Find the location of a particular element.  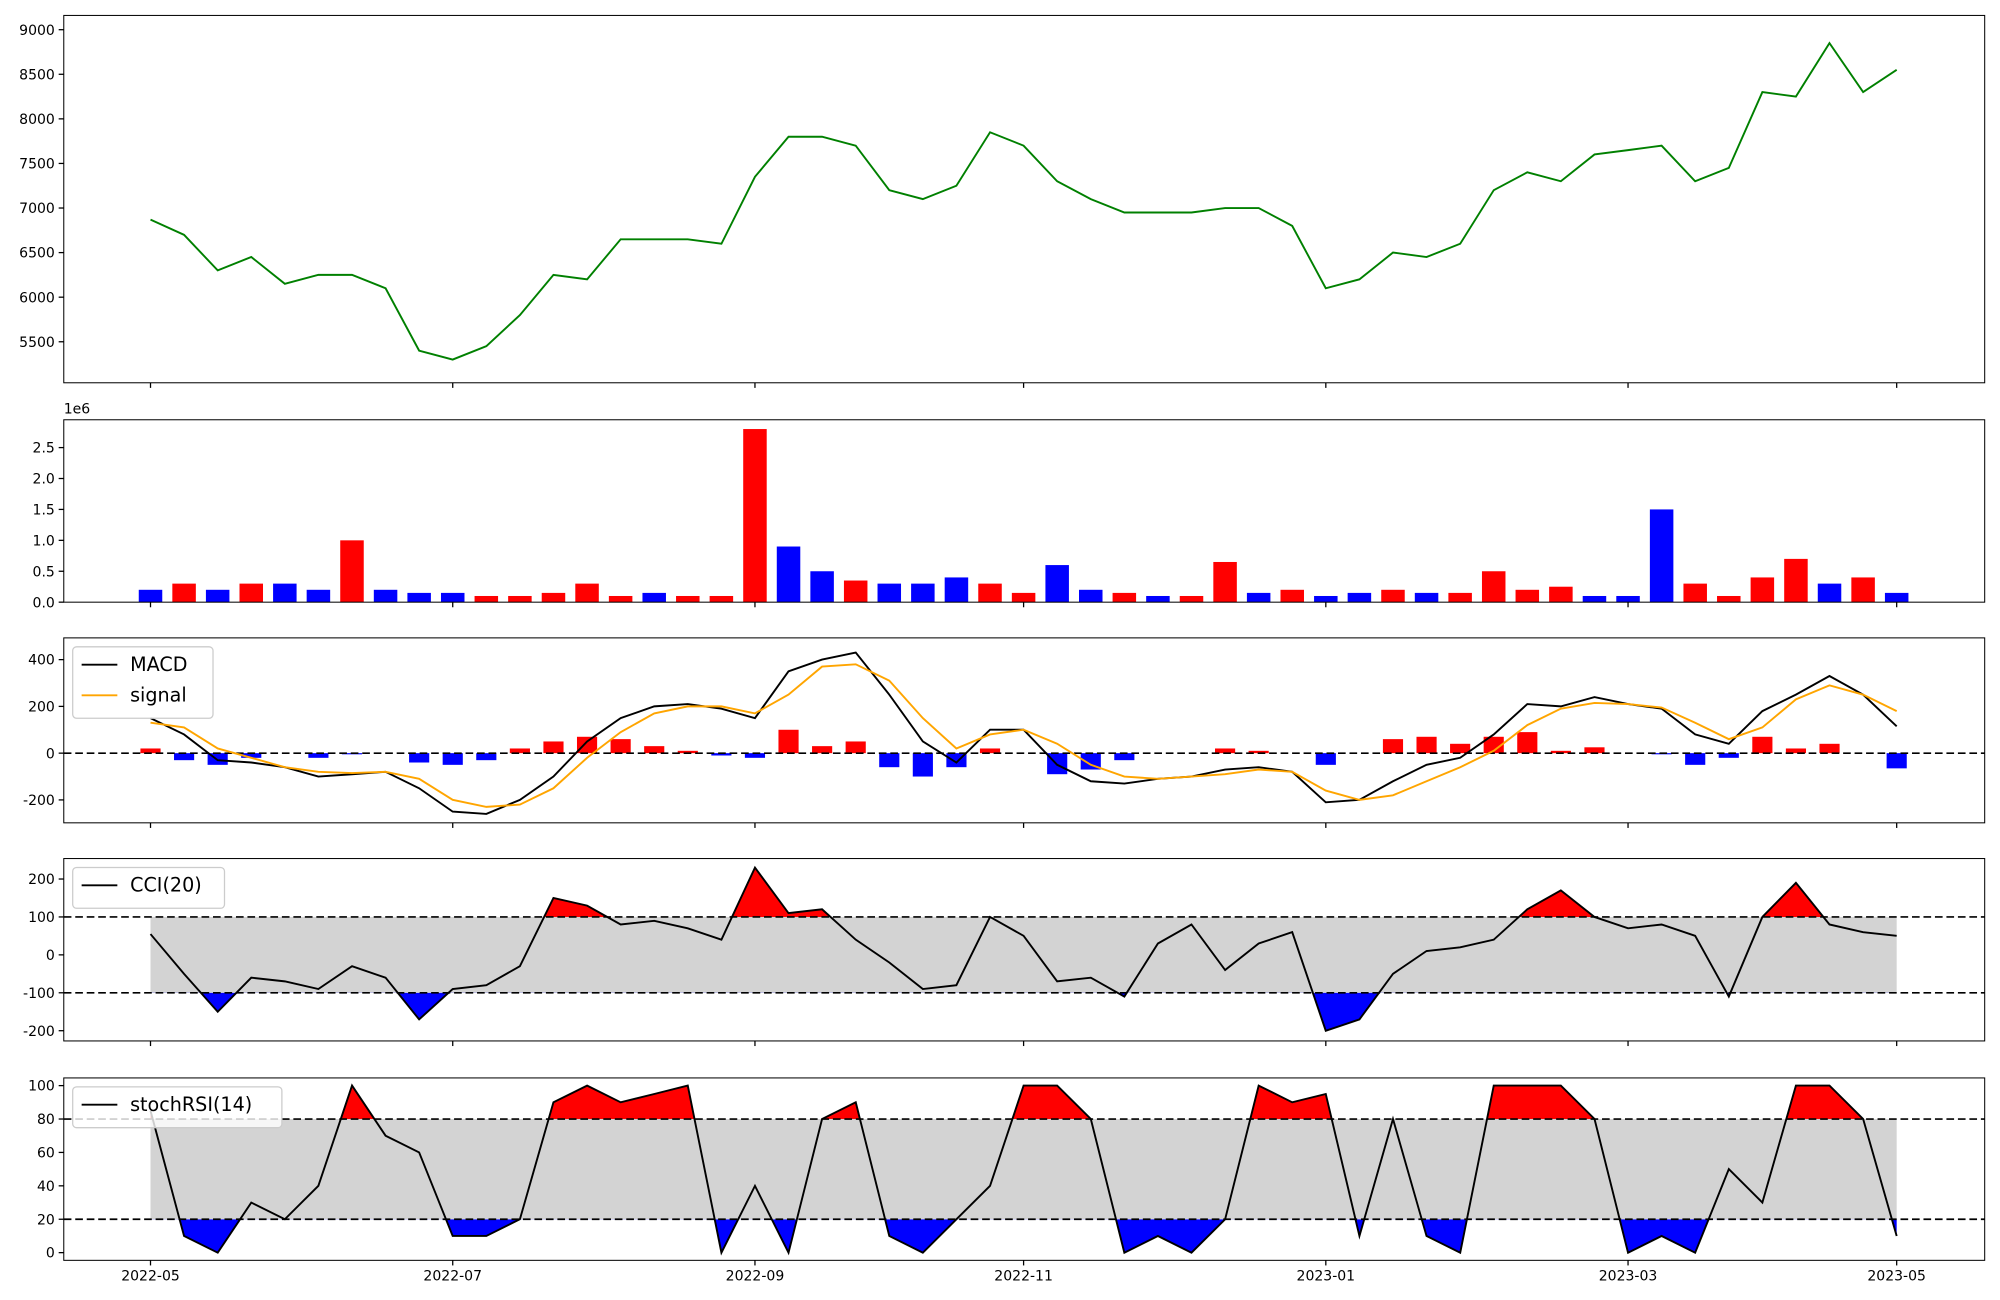

y-tick-label: -200 is located at coordinates (39, 801).